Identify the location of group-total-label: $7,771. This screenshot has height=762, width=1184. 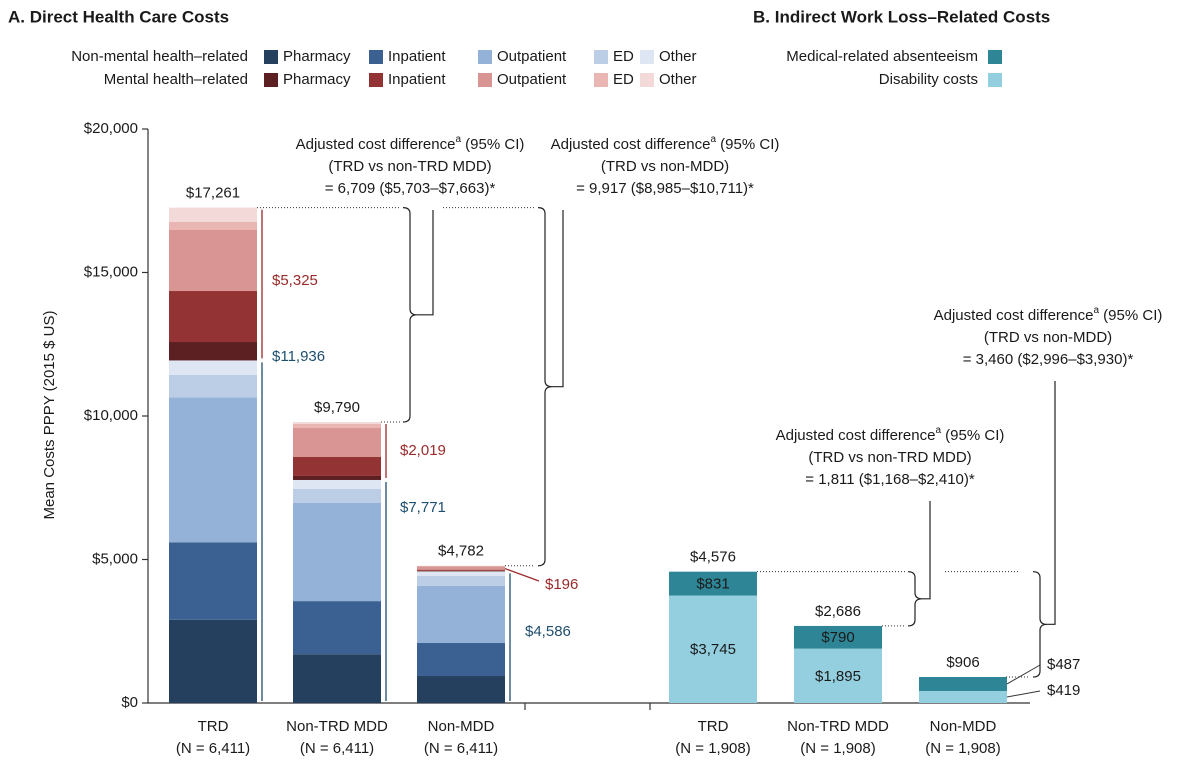
(423, 507).